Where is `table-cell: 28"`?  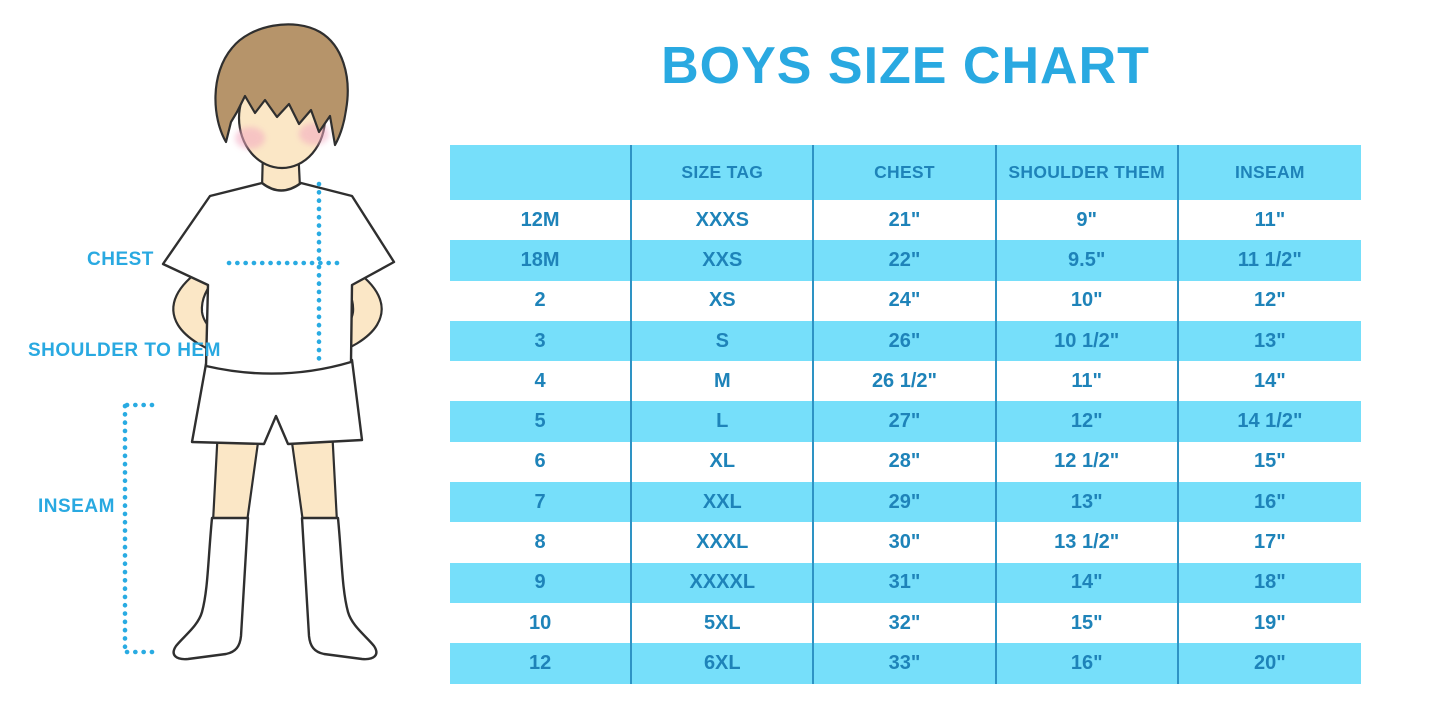
table-cell: 28" is located at coordinates (905, 462).